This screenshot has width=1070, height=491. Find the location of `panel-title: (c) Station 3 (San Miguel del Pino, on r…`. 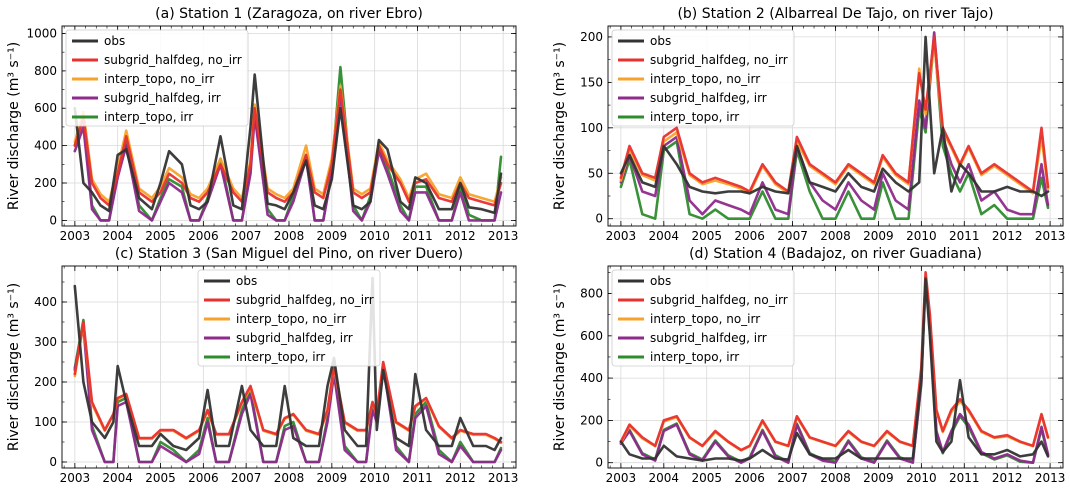

panel-title: (c) Station 3 (San Miguel del Pino, on r… is located at coordinates (289, 254).